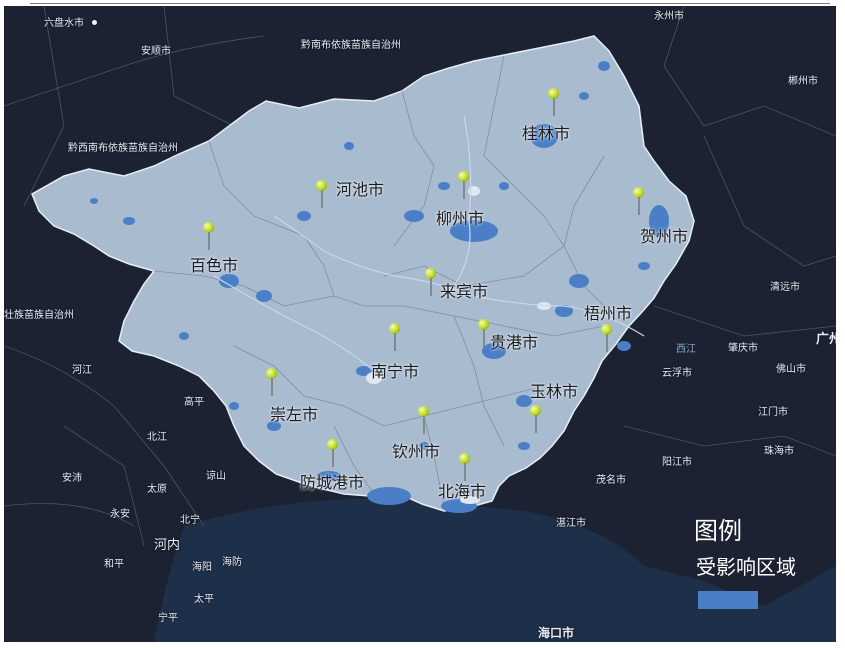 The height and width of the screenshot is (648, 845). I want to click on city-label-hezhou: 贺州市, so click(664, 236).